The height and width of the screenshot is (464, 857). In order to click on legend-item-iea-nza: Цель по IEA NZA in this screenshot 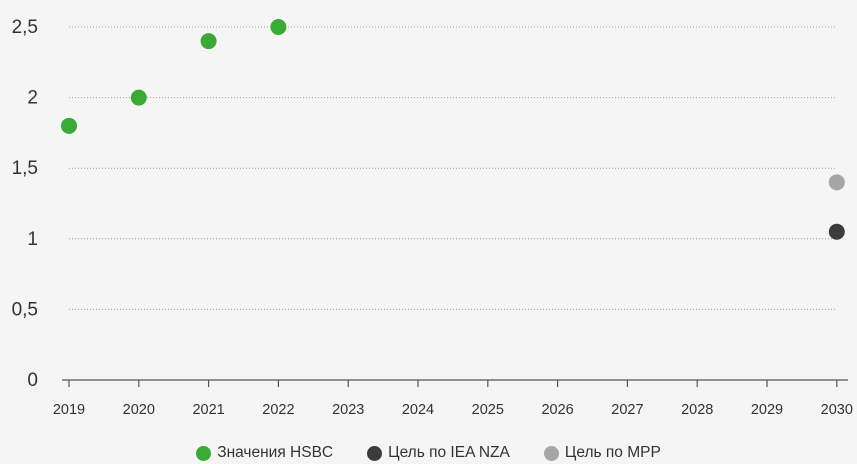, I will do `click(438, 453)`.